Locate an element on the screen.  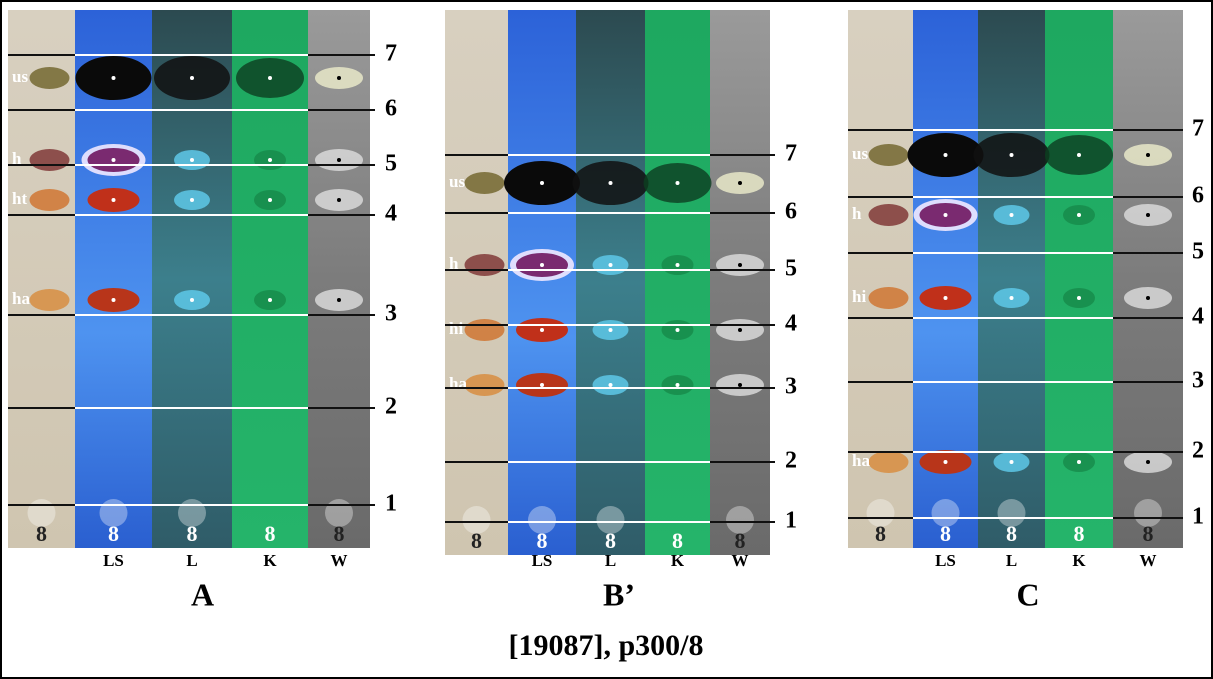
caption: [19087], p300/8 is located at coordinates (606, 645).